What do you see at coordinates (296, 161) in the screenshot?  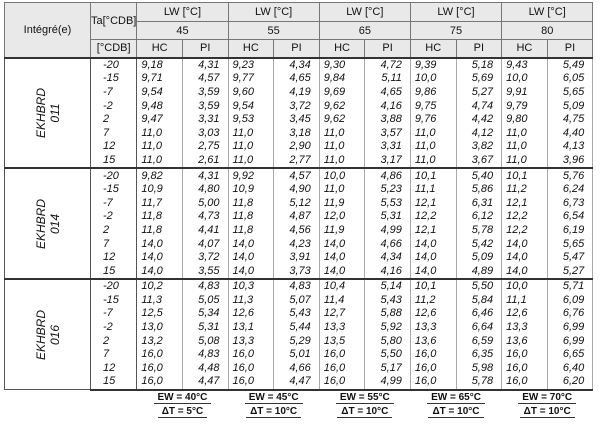 I see `pi-value: 2,77` at bounding box center [296, 161].